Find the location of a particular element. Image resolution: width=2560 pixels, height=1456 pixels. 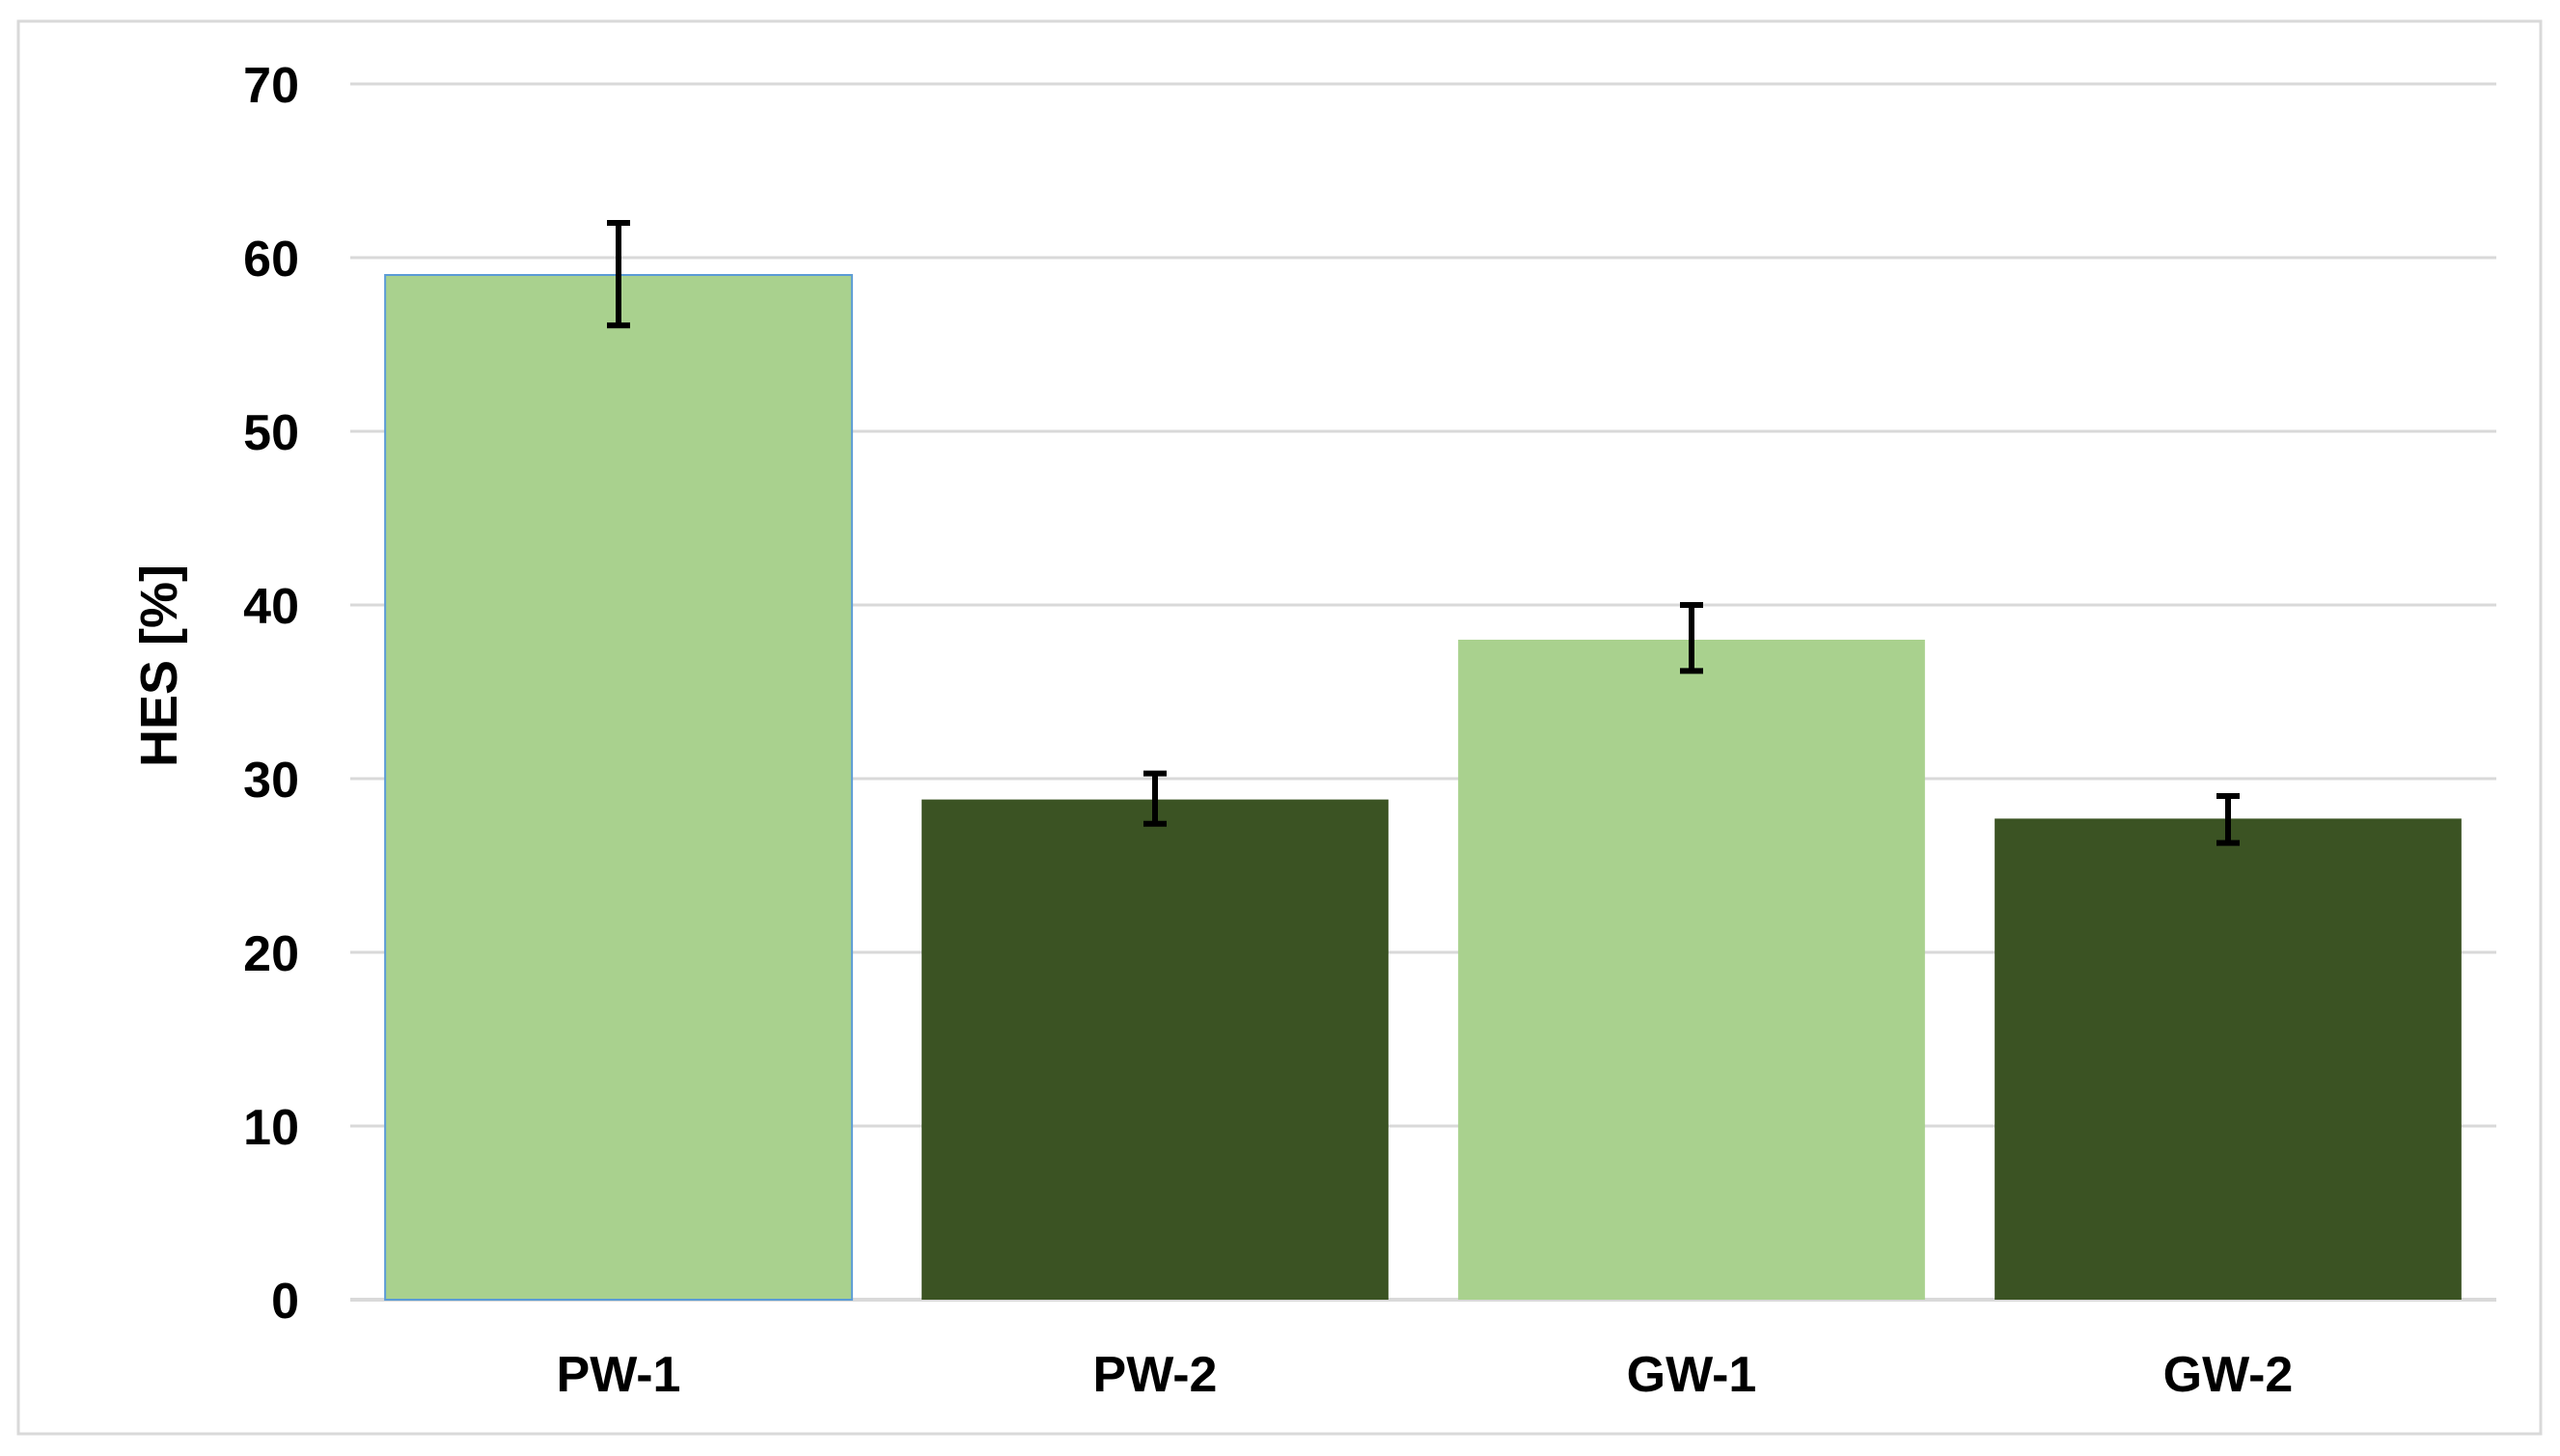

y-tick-label: 60 is located at coordinates (271, 260).